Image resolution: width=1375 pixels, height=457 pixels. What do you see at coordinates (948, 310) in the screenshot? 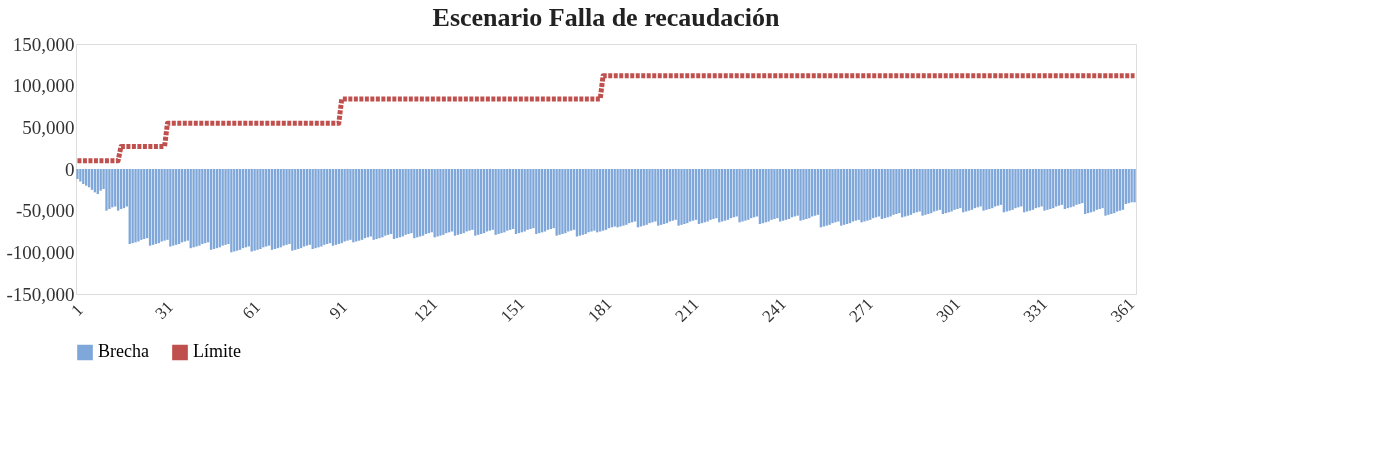
I see `x-tick-label: 301` at bounding box center [948, 310].